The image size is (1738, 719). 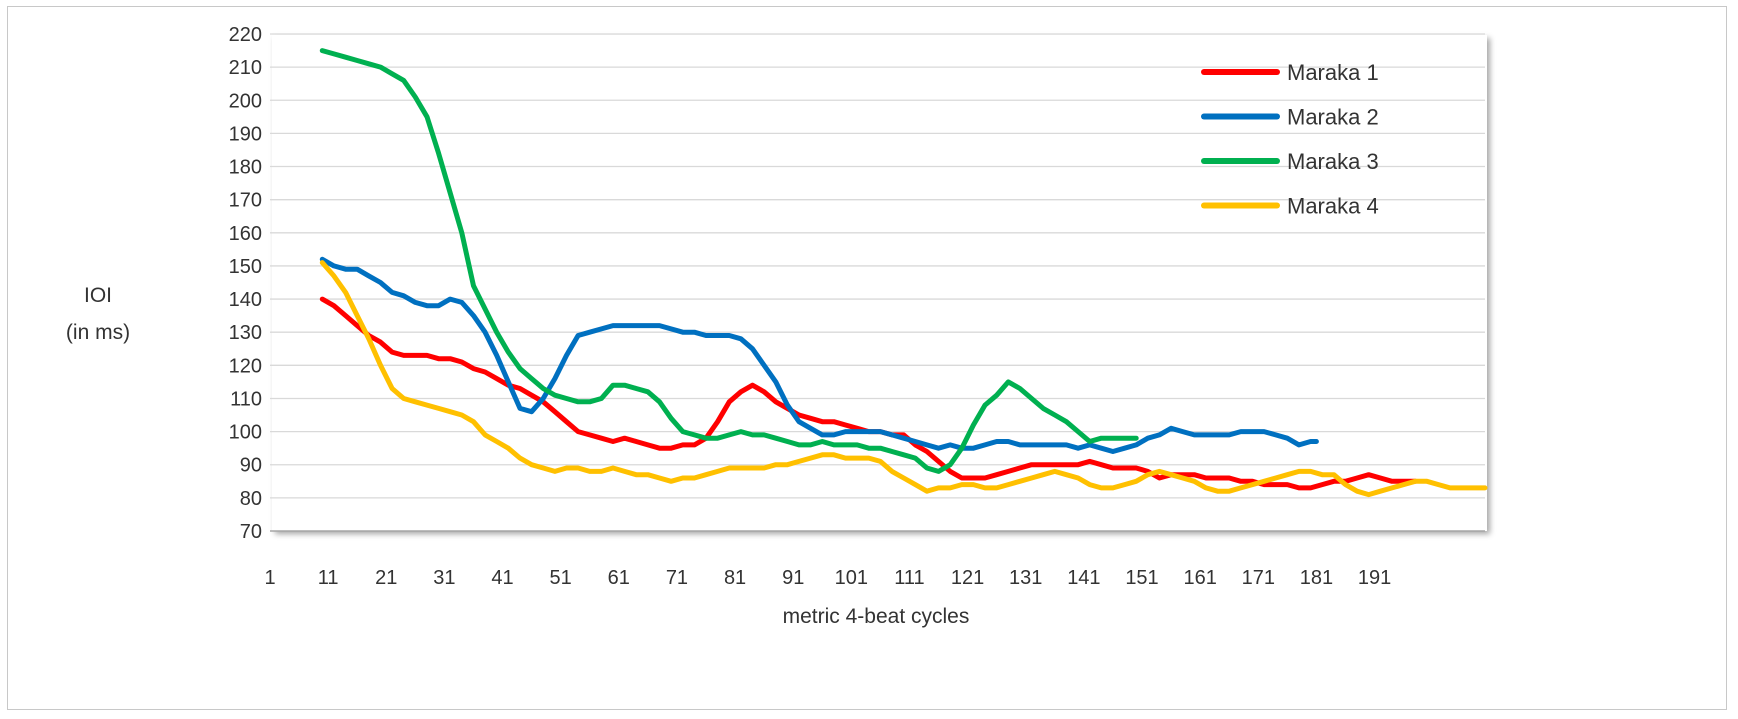 I want to click on x-tick-label: 1, so click(x=269, y=578).